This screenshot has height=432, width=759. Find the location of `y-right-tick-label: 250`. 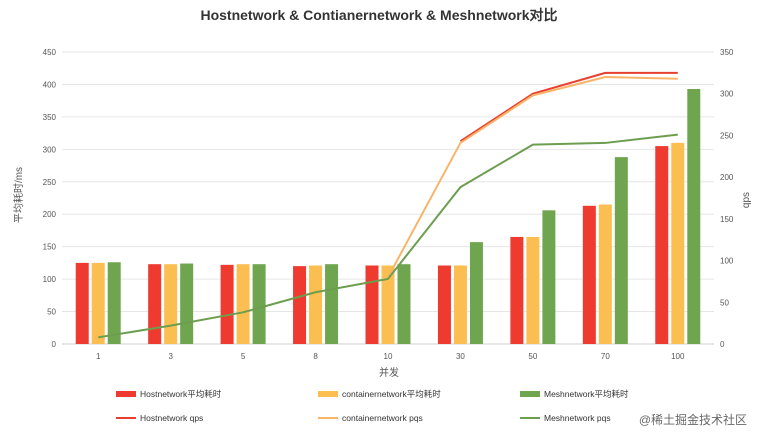

y-right-tick-label: 250 is located at coordinates (727, 135).